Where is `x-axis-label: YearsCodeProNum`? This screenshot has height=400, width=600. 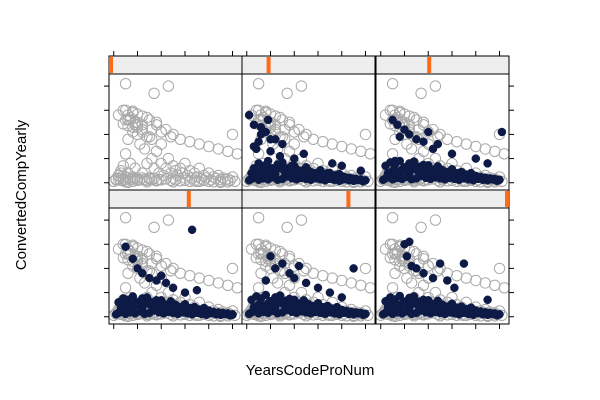
x-axis-label: YearsCodeProNum is located at coordinates (310, 370).